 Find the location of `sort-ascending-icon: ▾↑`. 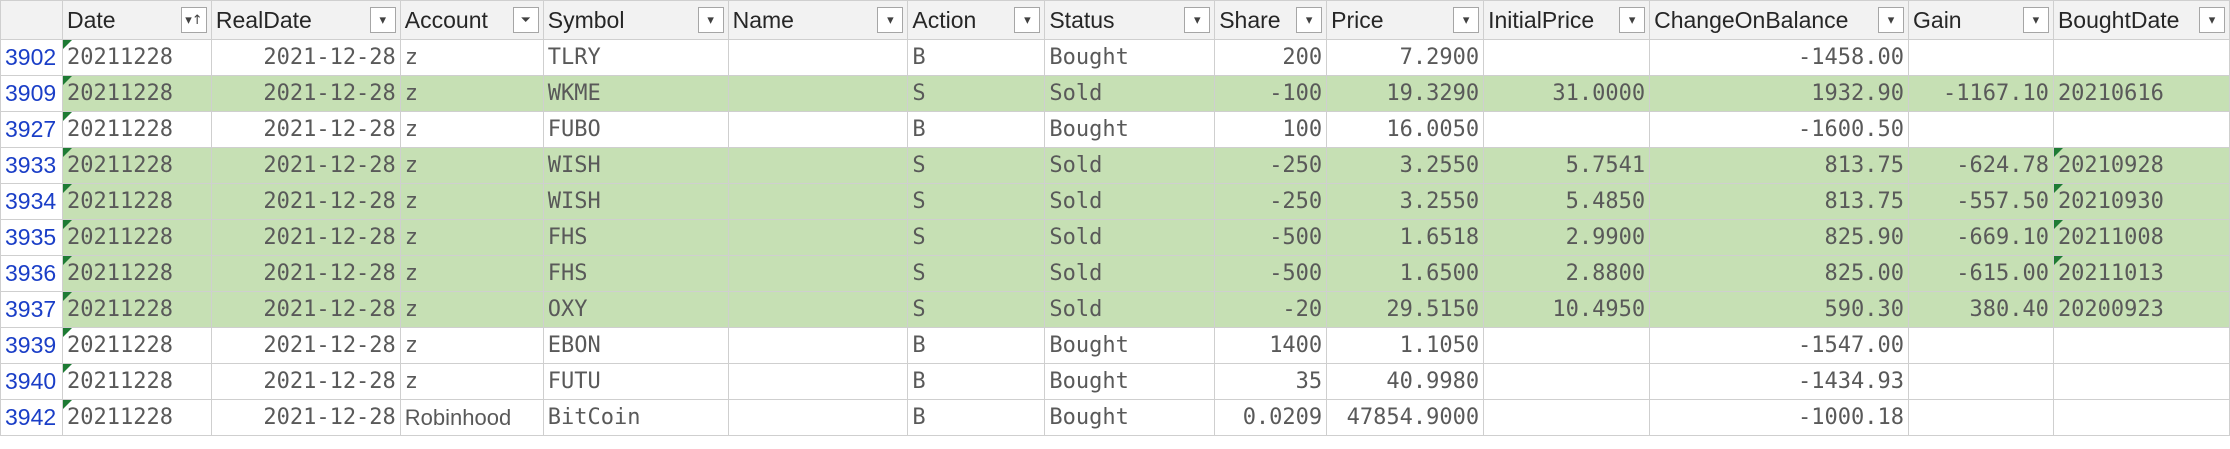

sort-ascending-icon: ▾↑ is located at coordinates (193, 20).